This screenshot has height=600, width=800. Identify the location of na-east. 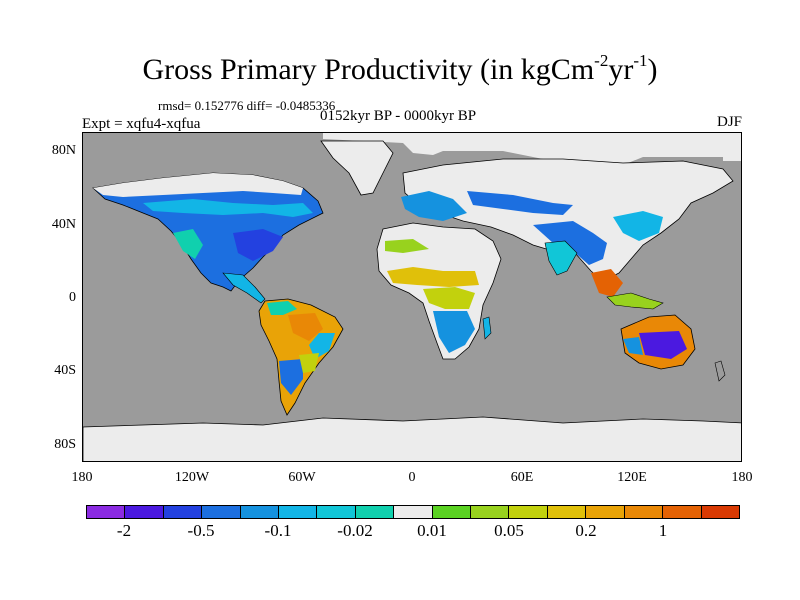
(258, 245).